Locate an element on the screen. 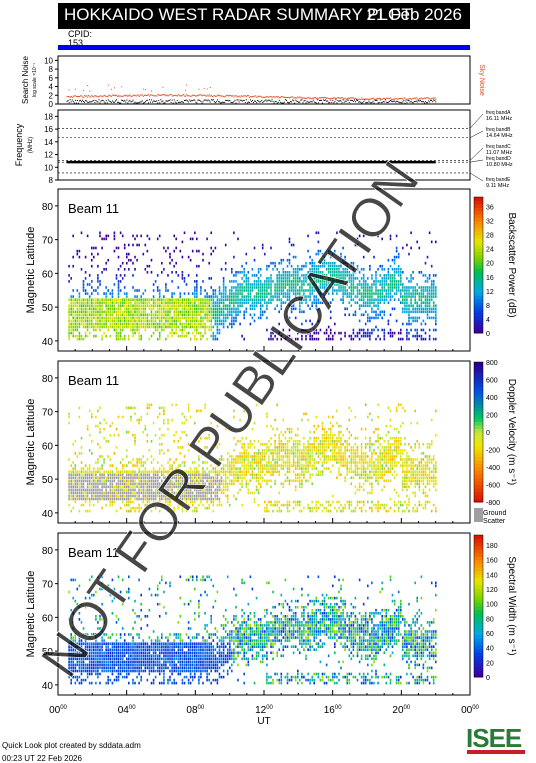  noise-ytick-label: 8 is located at coordinates (51, 69).